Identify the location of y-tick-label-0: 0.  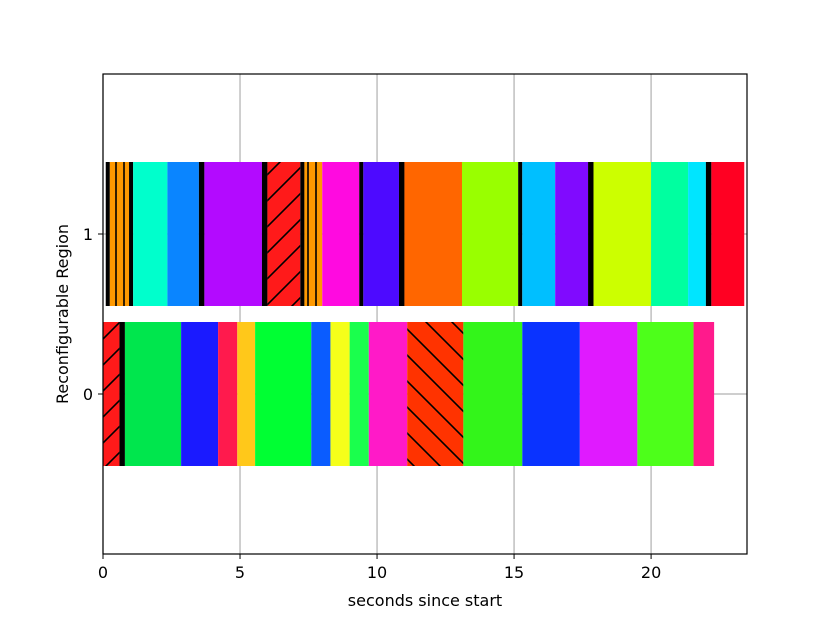
(88, 394).